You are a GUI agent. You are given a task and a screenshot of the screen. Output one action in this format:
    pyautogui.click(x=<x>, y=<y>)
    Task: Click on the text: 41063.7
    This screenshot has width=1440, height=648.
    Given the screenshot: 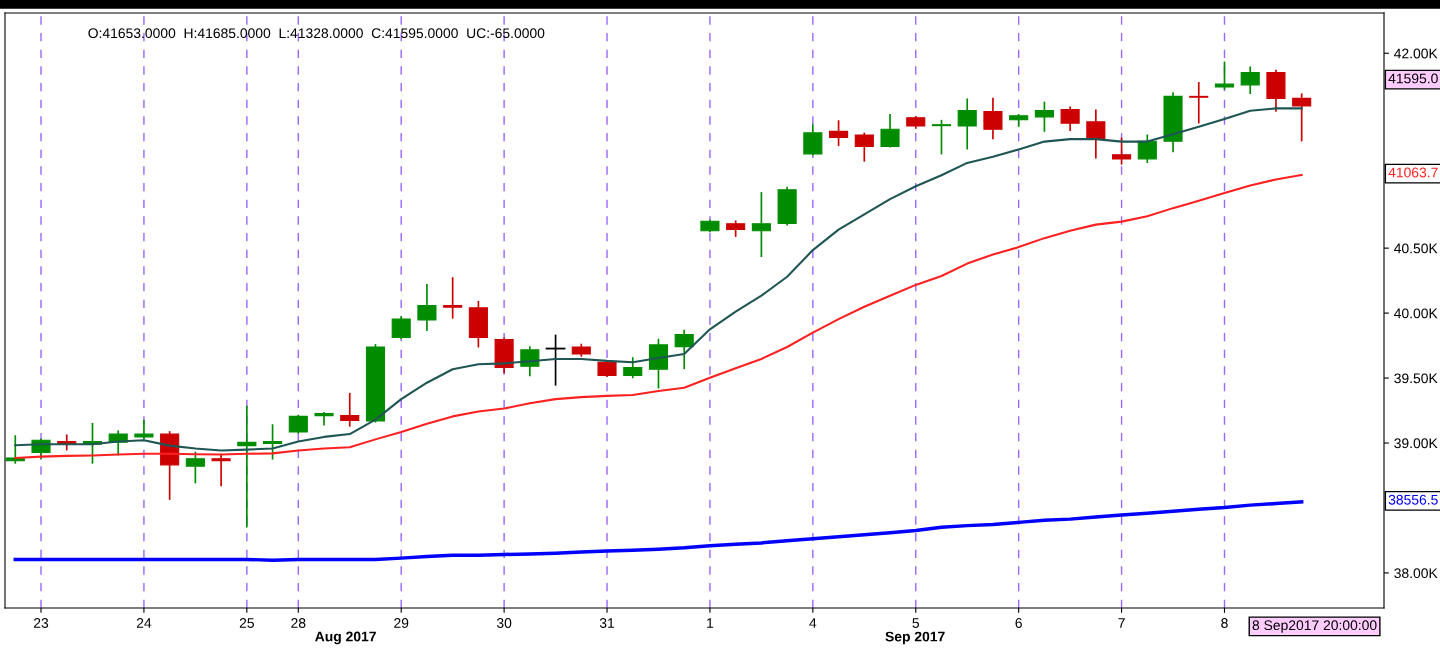 What is the action you would take?
    pyautogui.click(x=1413, y=172)
    